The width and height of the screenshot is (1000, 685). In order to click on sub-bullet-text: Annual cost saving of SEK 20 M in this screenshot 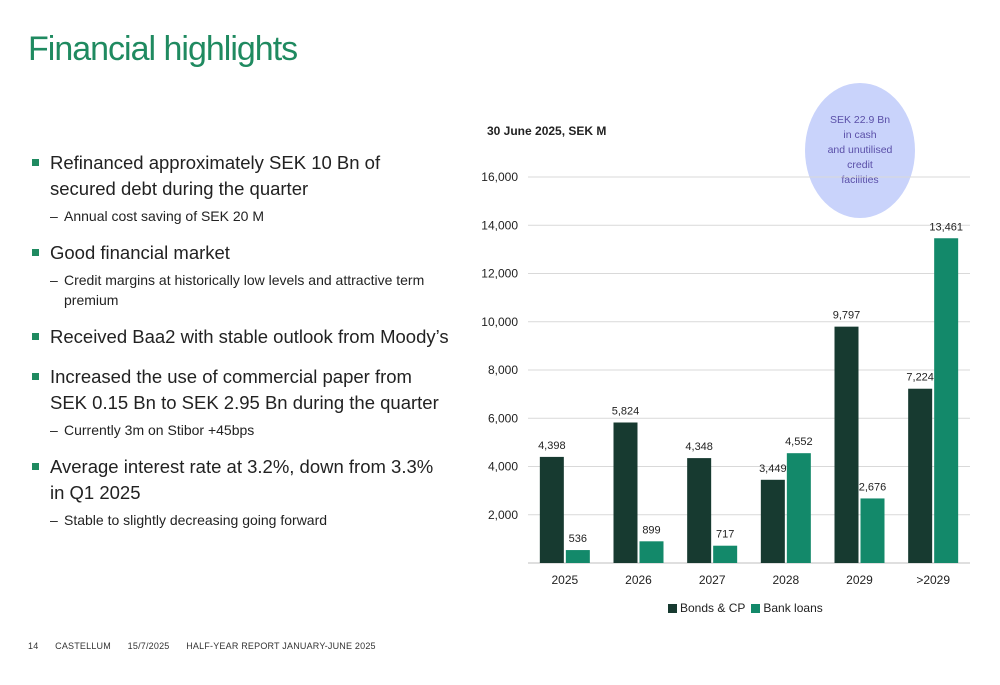, I will do `click(164, 216)`.